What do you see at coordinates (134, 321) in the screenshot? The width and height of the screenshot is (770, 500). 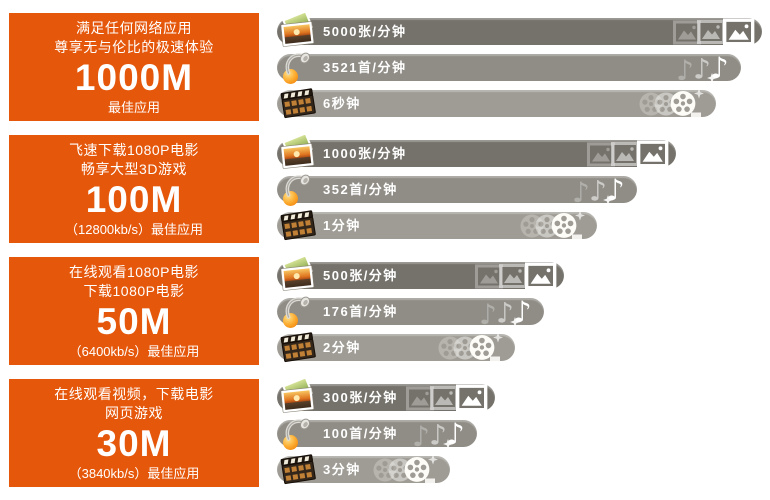 I see `speed-value: 50M` at bounding box center [134, 321].